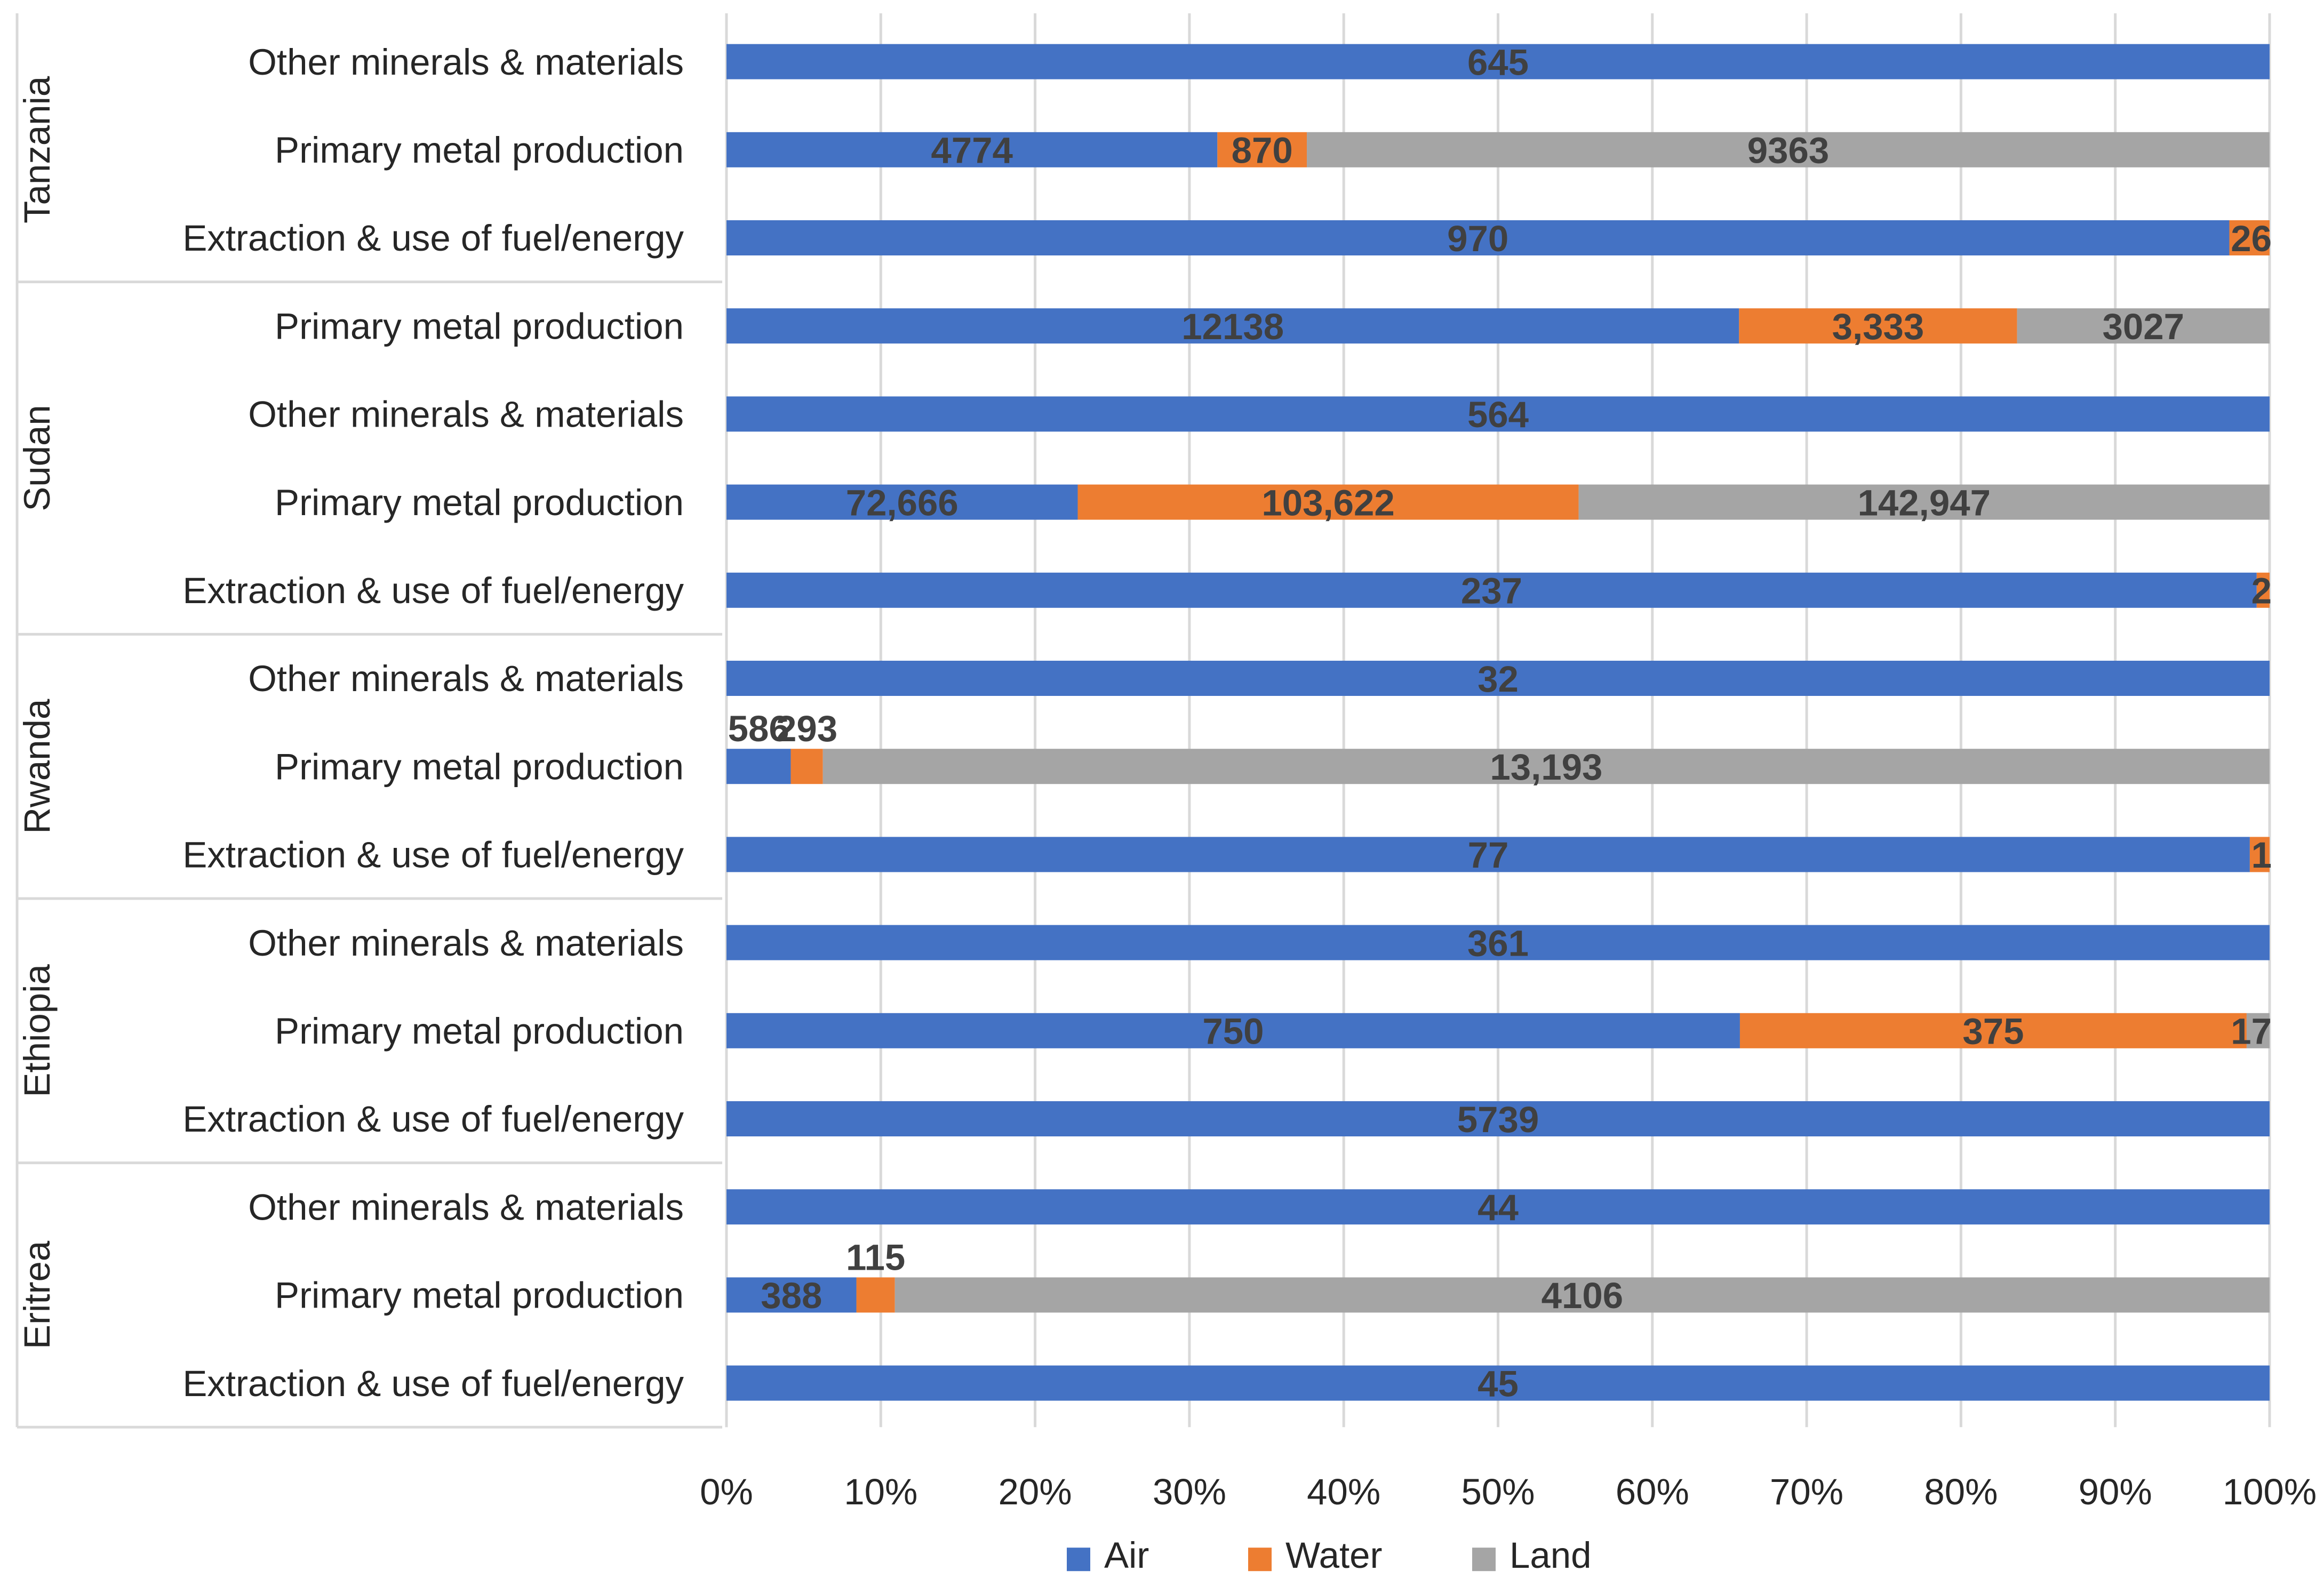  Describe the element at coordinates (1653, 1492) in the screenshot. I see `x-tick-label: 60%` at that location.